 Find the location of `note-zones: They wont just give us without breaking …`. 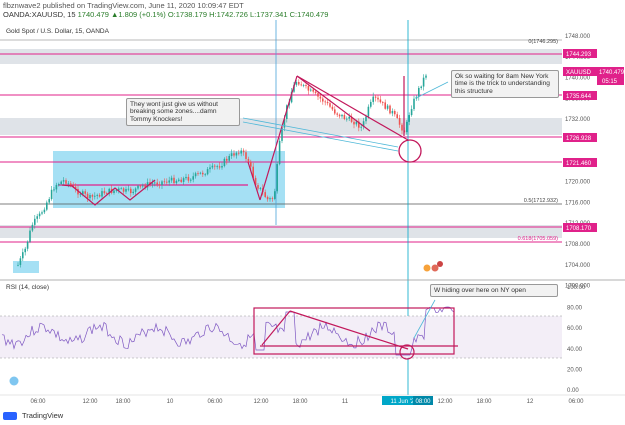

note-zones: They wont just give us without breaking … is located at coordinates (183, 112).